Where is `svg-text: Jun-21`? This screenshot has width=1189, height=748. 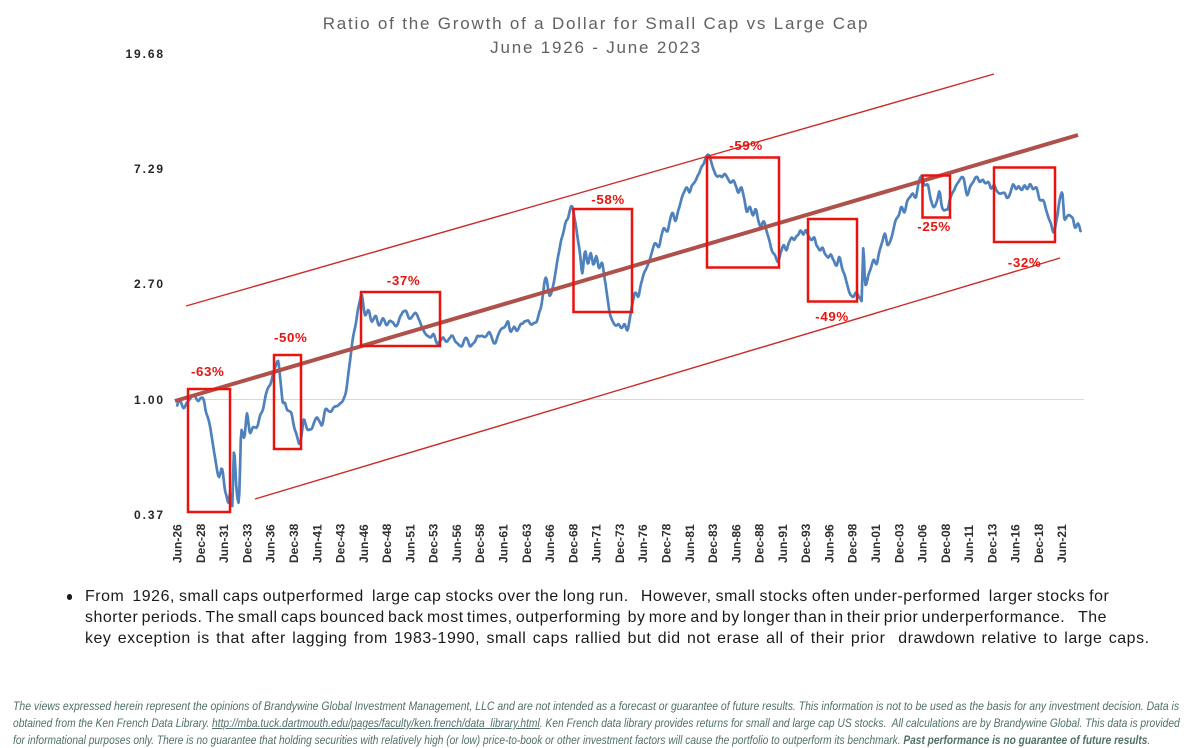 svg-text: Jun-21 is located at coordinates (1062, 543).